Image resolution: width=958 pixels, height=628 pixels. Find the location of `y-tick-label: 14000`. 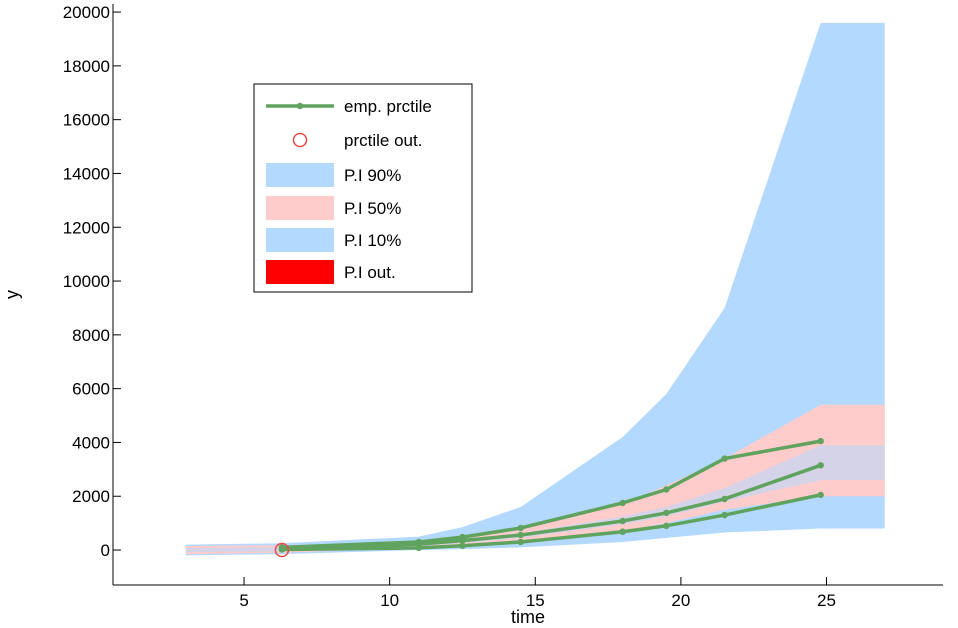

y-tick-label: 14000 is located at coordinates (86, 173).